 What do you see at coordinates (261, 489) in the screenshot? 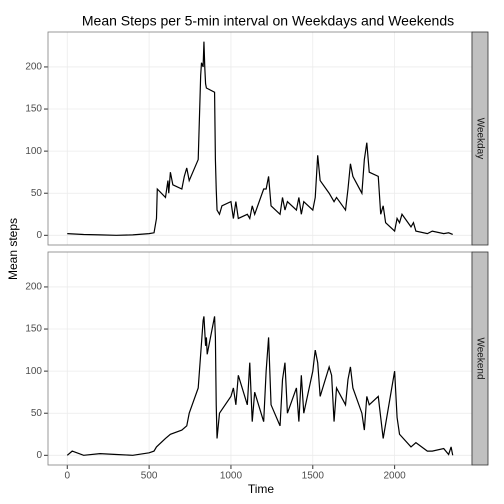
I see `x-axis-title: Time` at bounding box center [261, 489].